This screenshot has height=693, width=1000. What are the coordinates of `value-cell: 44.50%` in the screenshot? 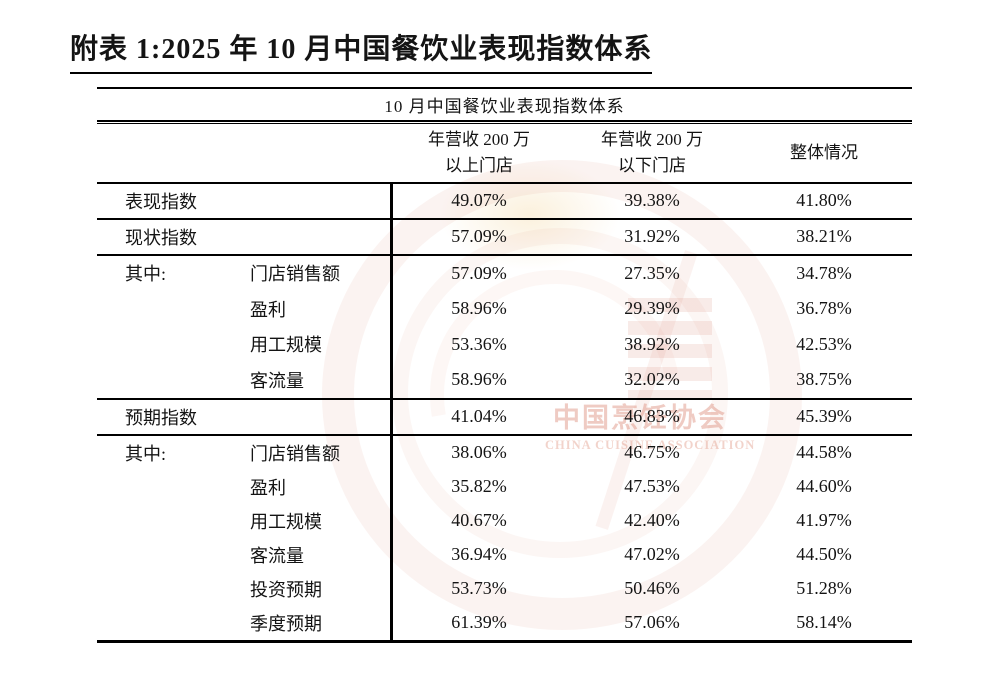 It's located at (824, 554).